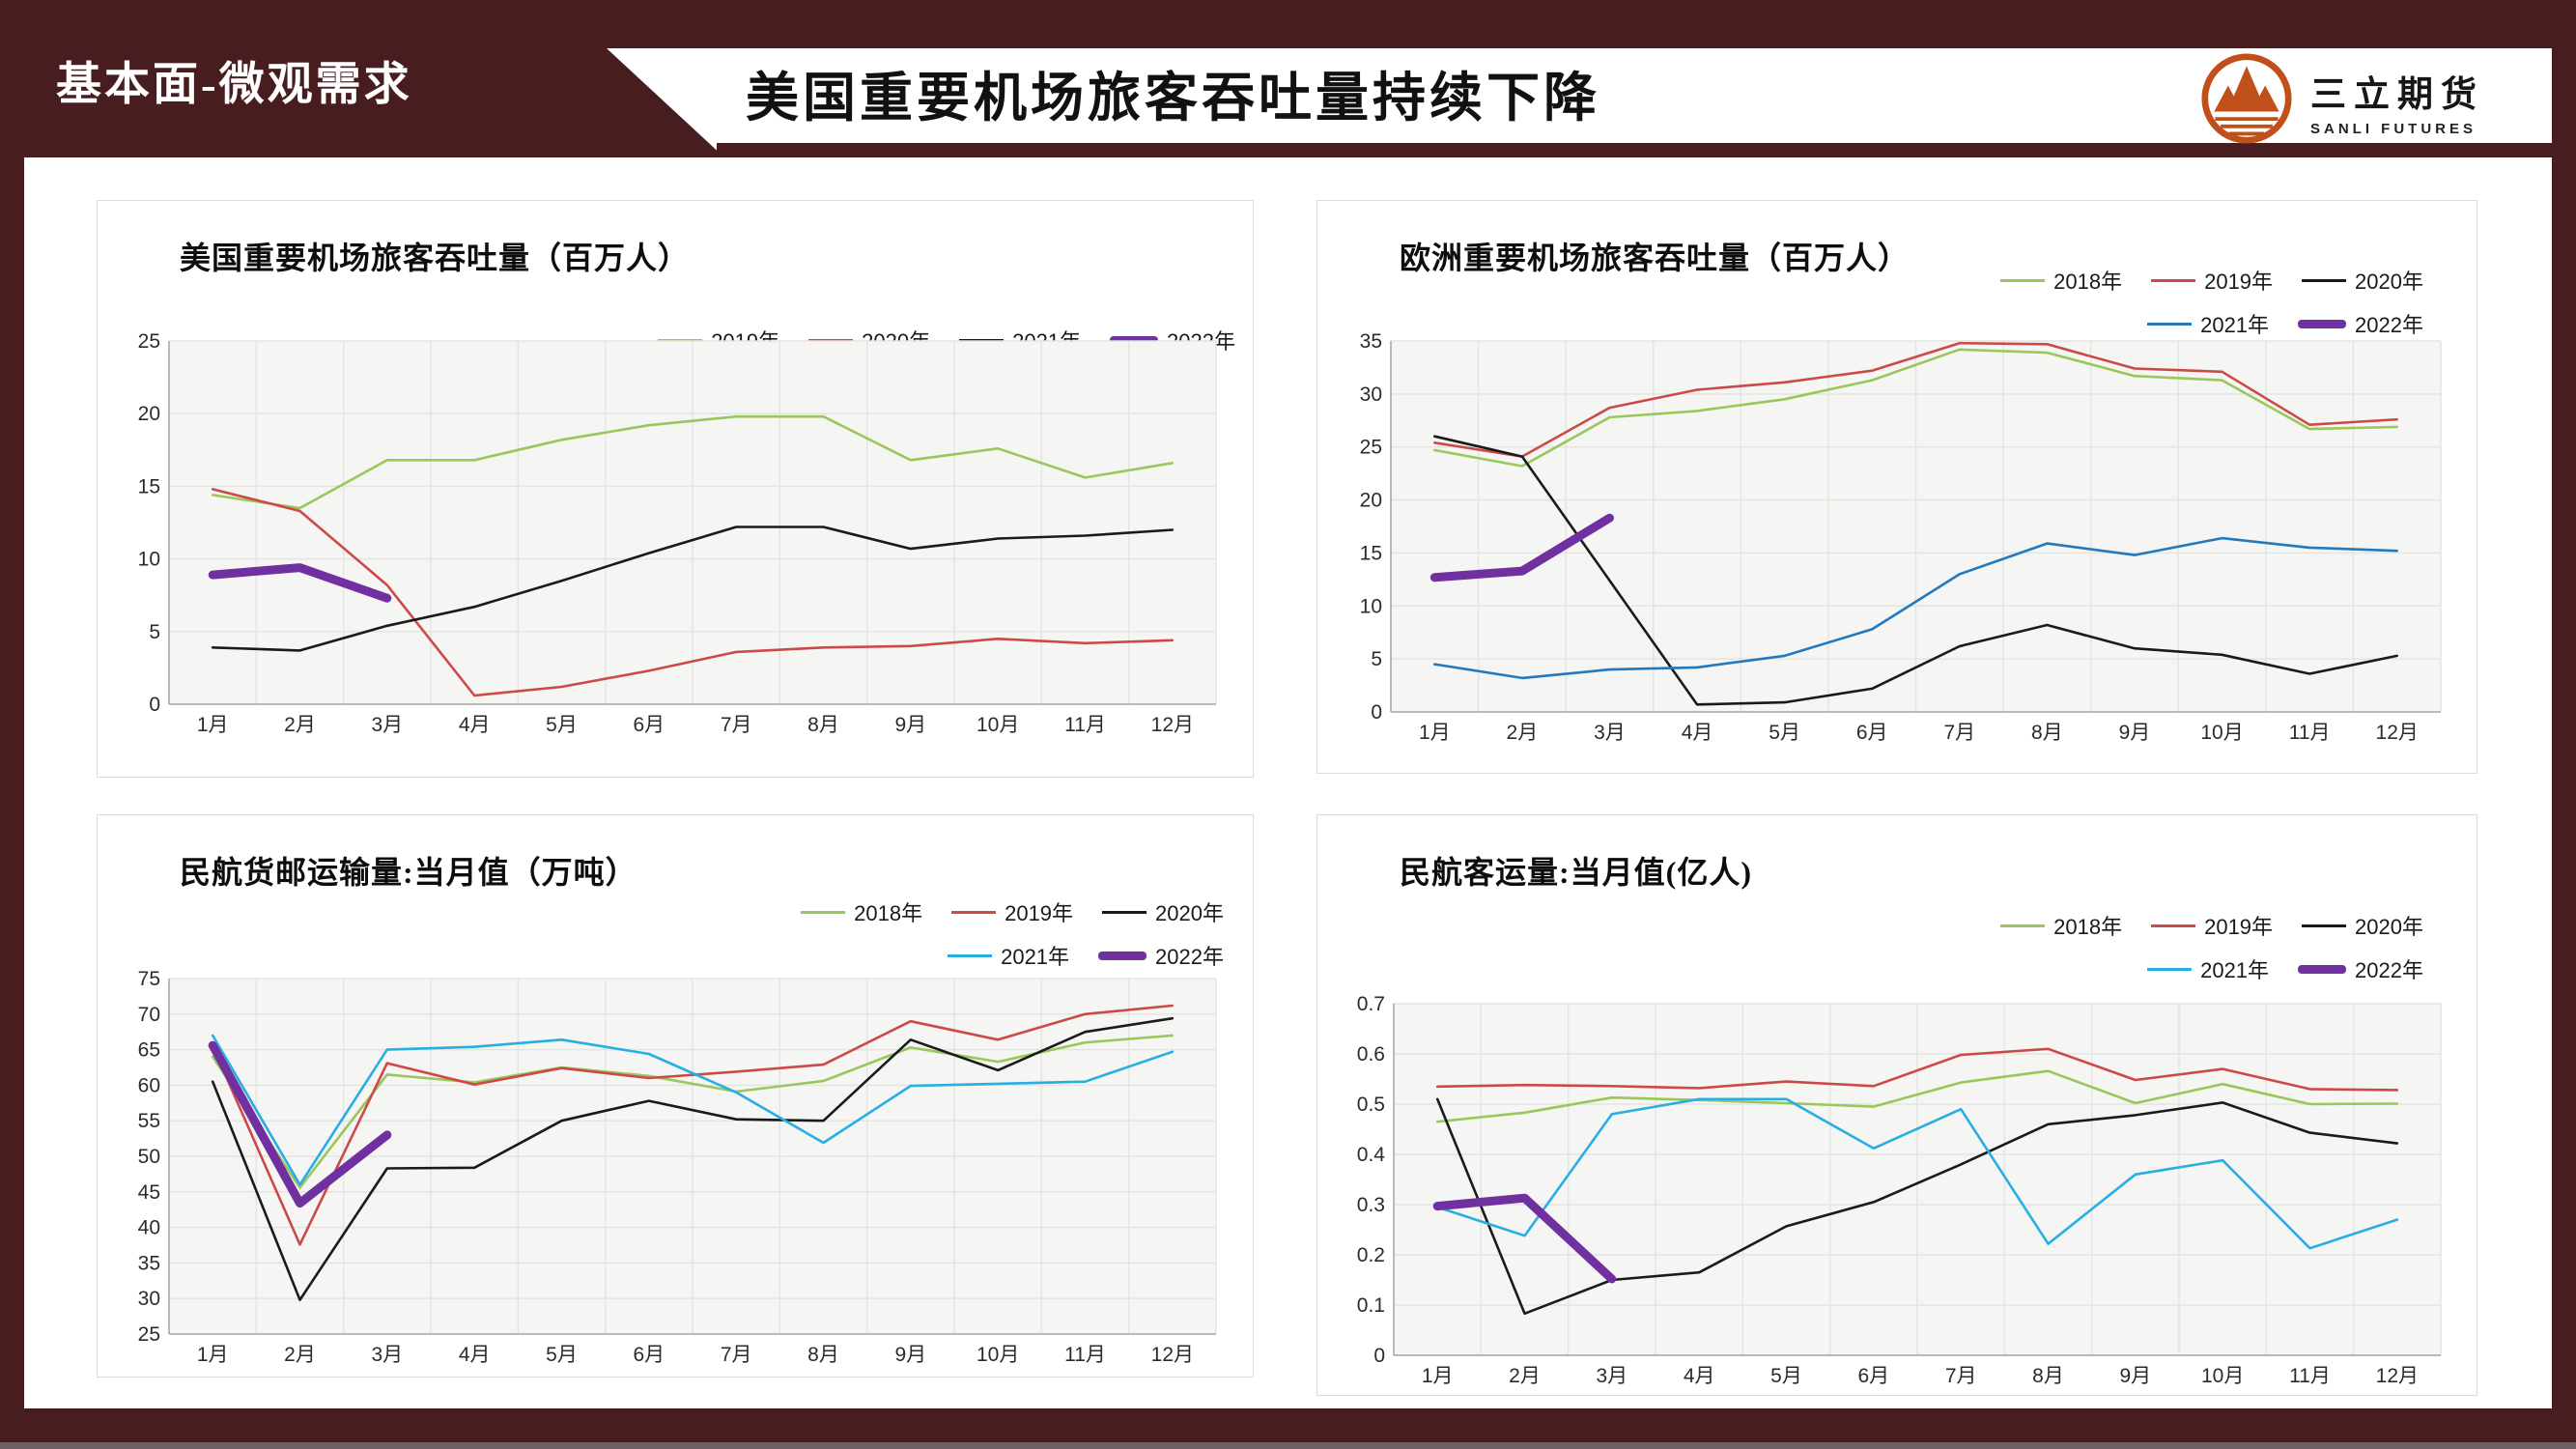  What do you see at coordinates (213, 725) in the screenshot?
I see `svg-text: 1月` at bounding box center [213, 725].